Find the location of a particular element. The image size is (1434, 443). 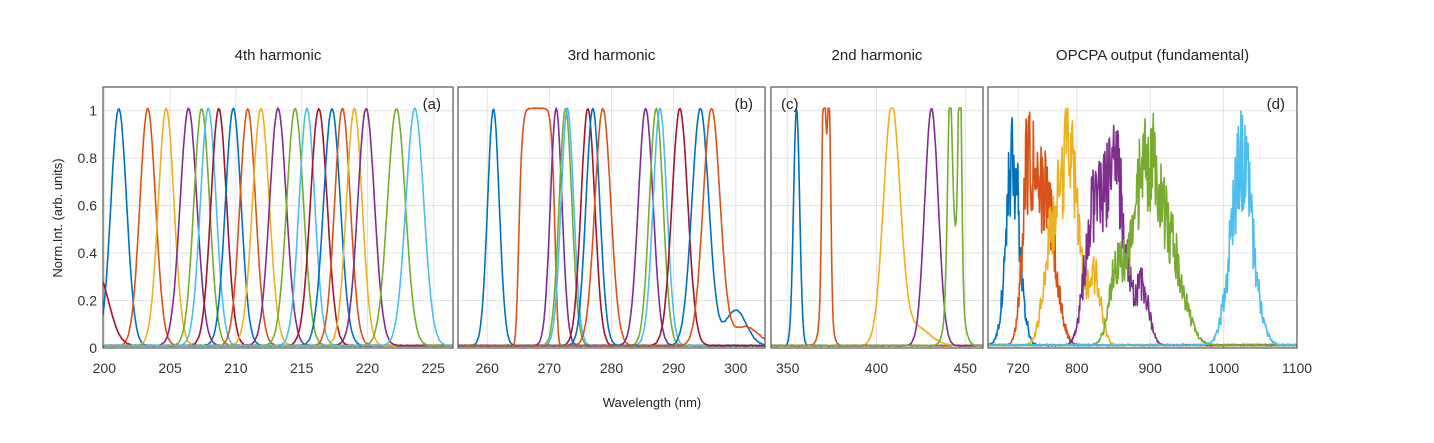

panel-label: (b) is located at coordinates (744, 104).